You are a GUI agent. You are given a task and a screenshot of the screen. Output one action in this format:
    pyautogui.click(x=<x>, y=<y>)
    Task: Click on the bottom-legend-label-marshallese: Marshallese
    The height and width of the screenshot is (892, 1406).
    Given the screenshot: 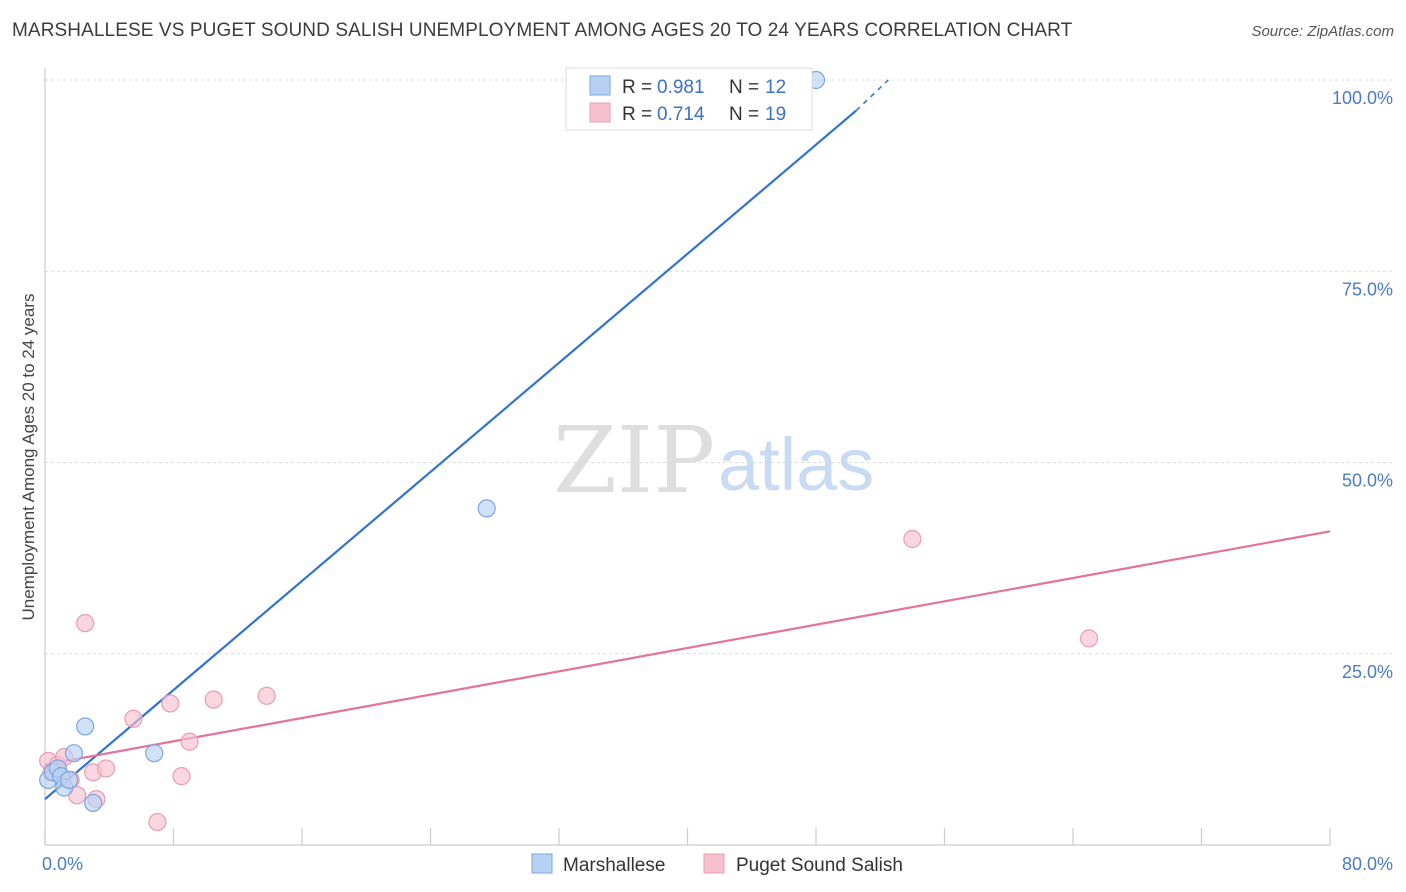 What is the action you would take?
    pyautogui.click(x=614, y=865)
    